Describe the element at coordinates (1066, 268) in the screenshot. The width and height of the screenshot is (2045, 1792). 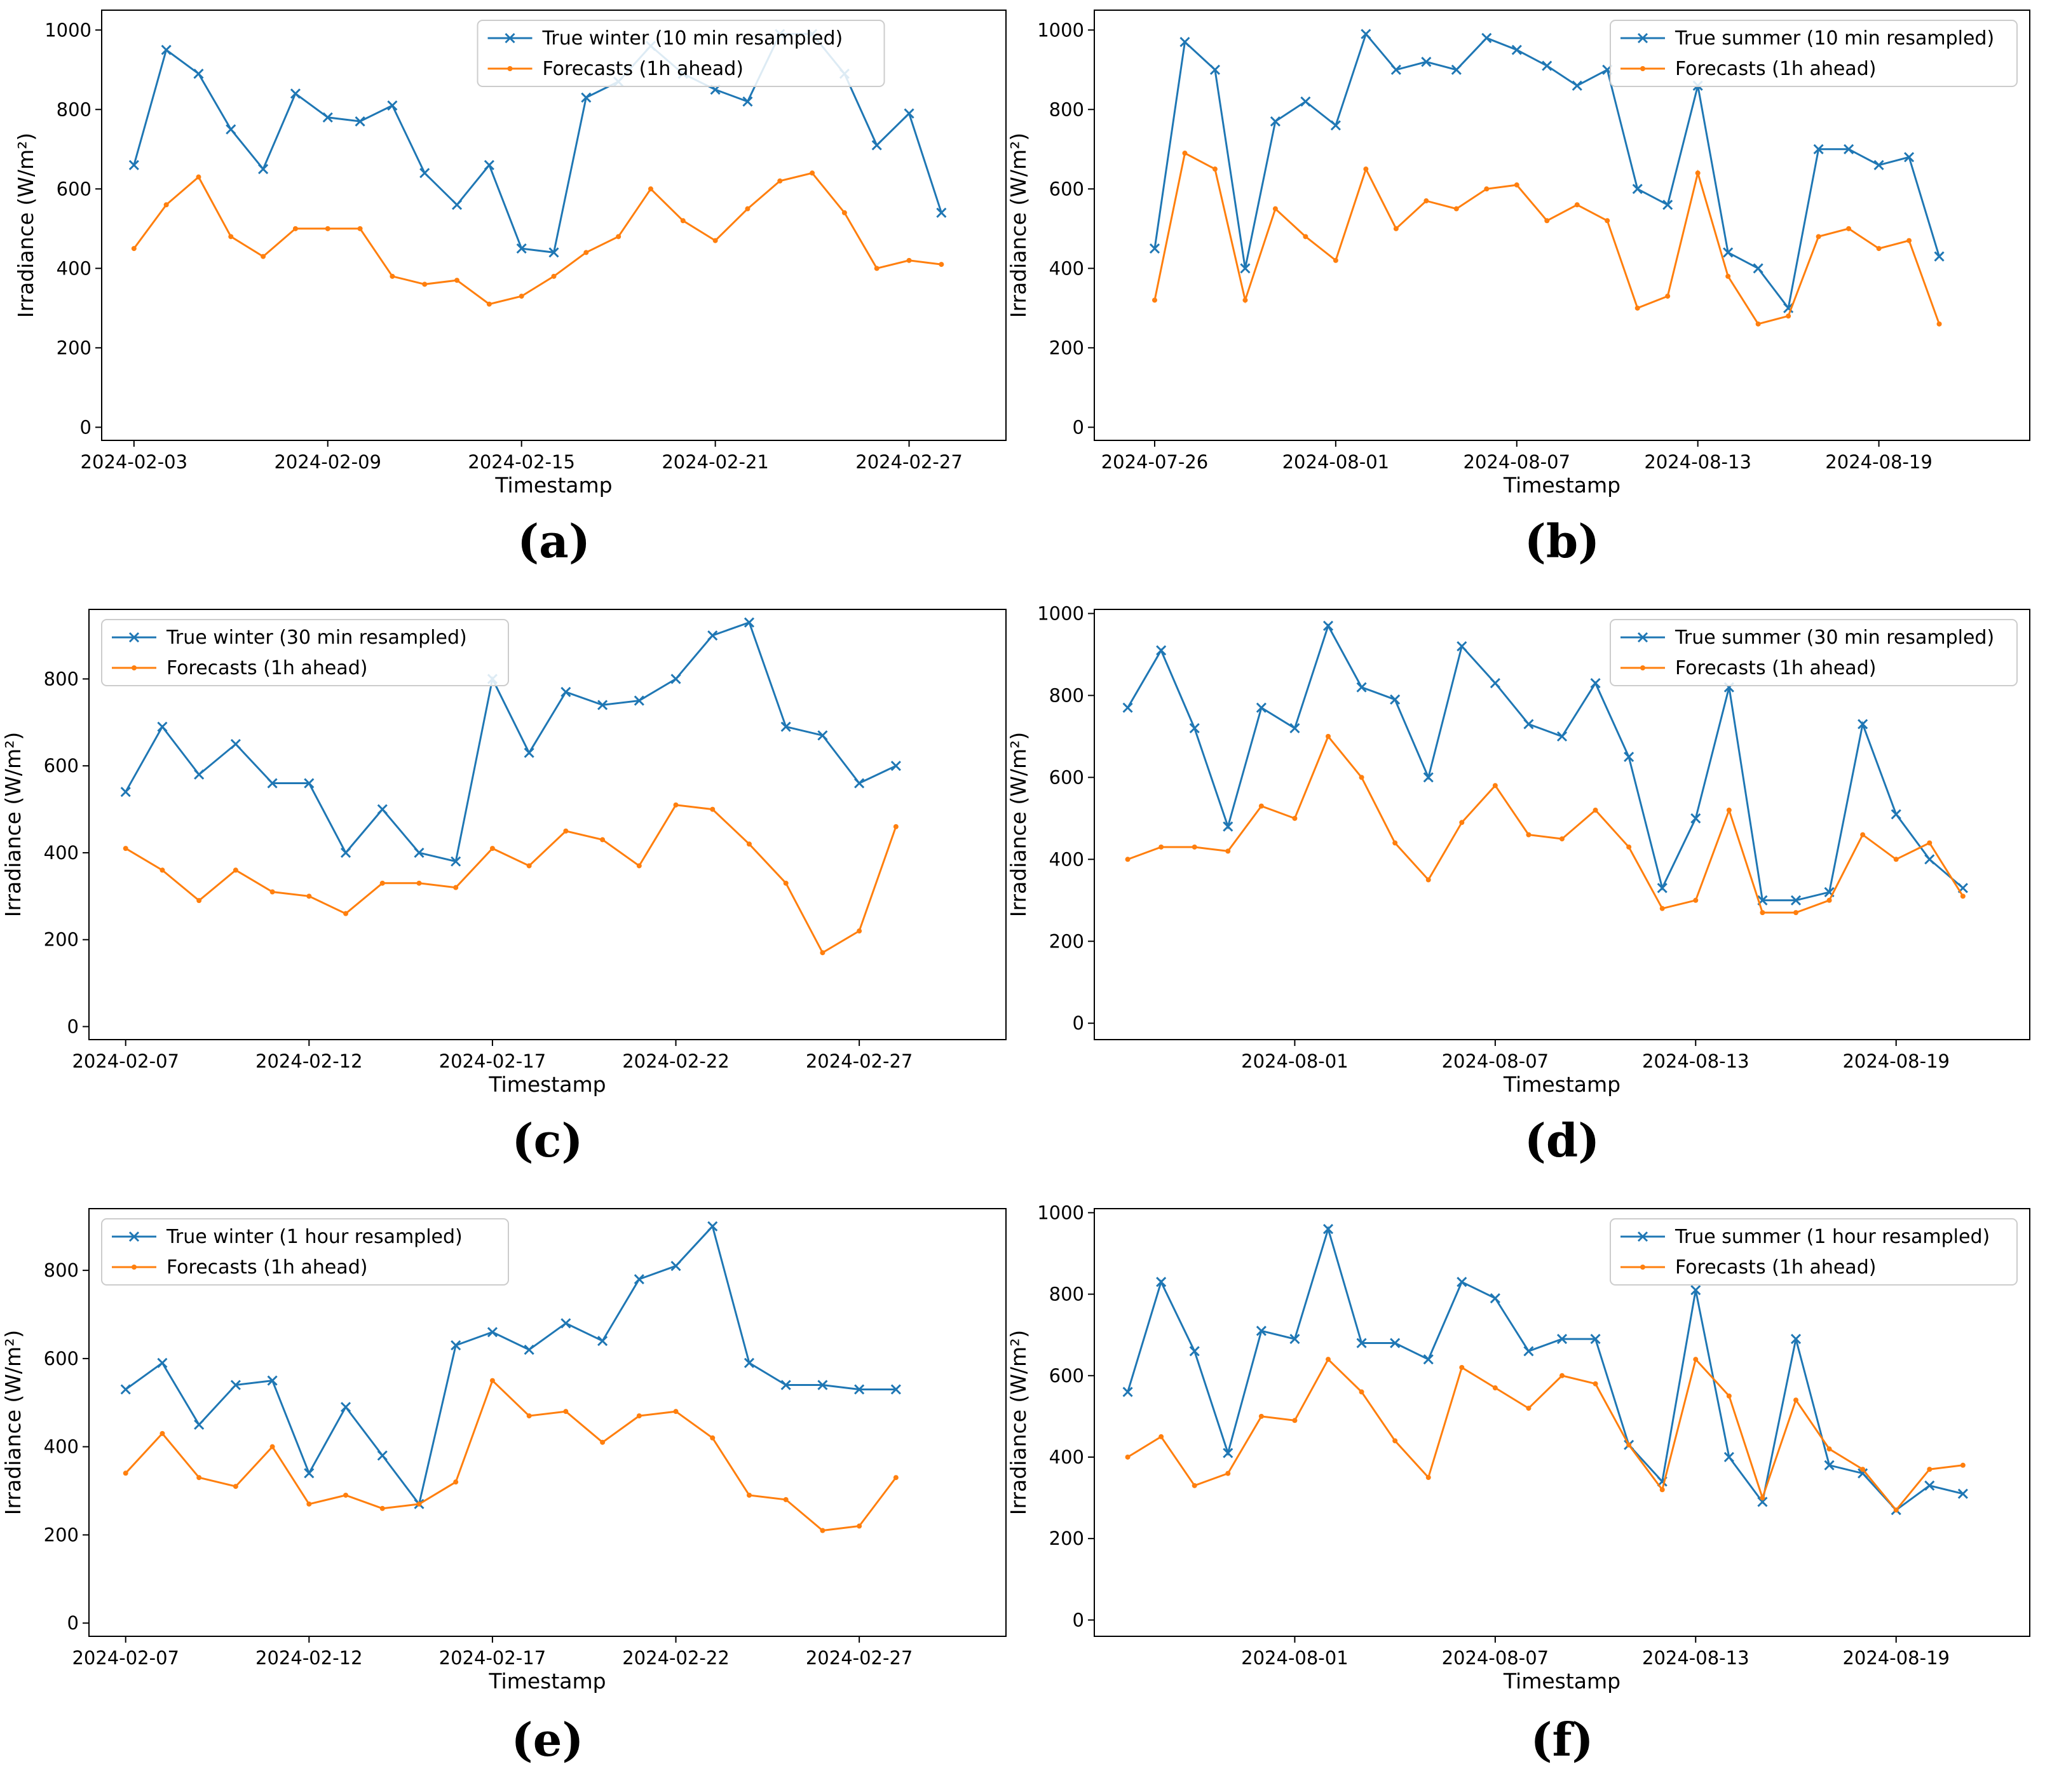
I see `y-tick-label: 400` at that location.